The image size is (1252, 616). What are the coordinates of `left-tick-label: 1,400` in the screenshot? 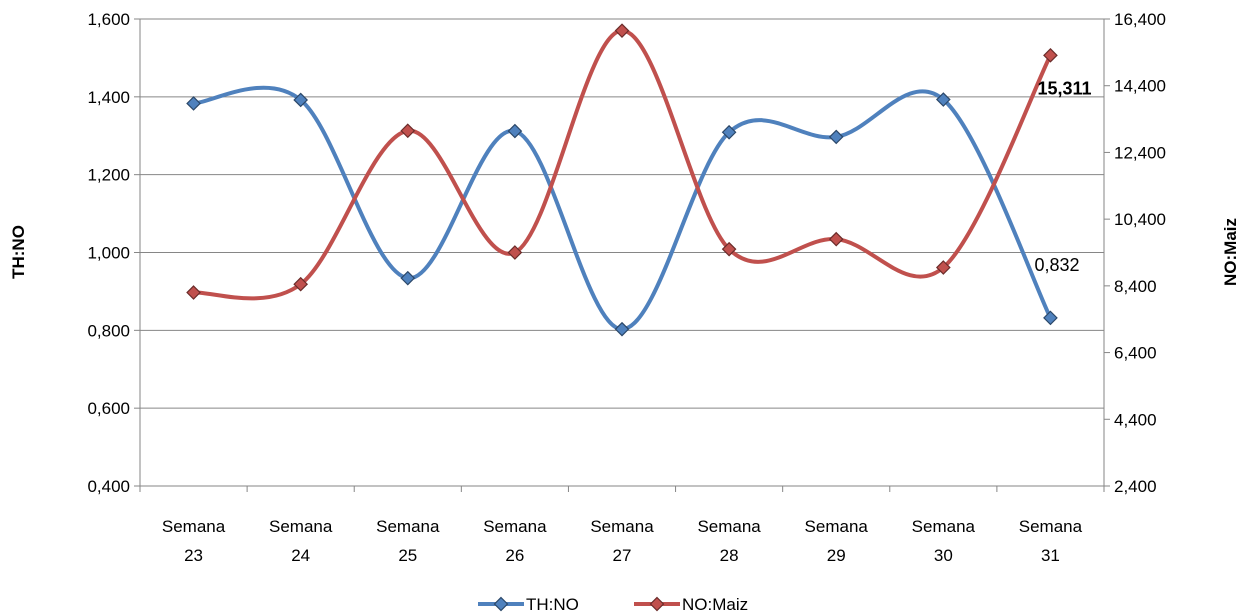 It's located at (108, 97).